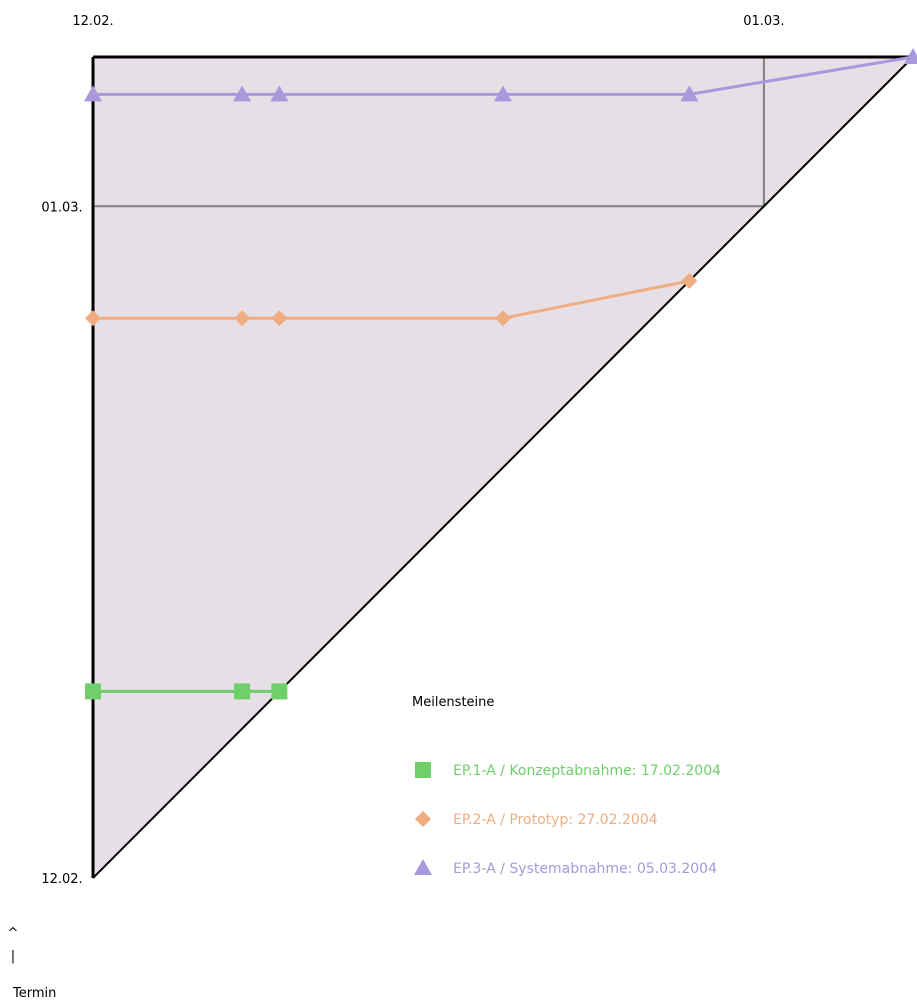 The width and height of the screenshot is (917, 1005). Describe the element at coordinates (61, 879) in the screenshot. I see `y-tick-label: 12.02.` at that location.